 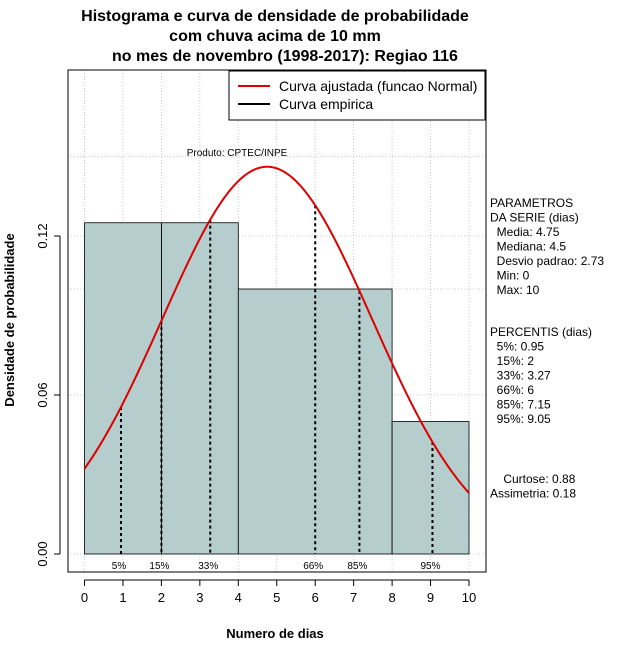 I want to click on x-tick-label-7: 7, so click(x=353, y=597).